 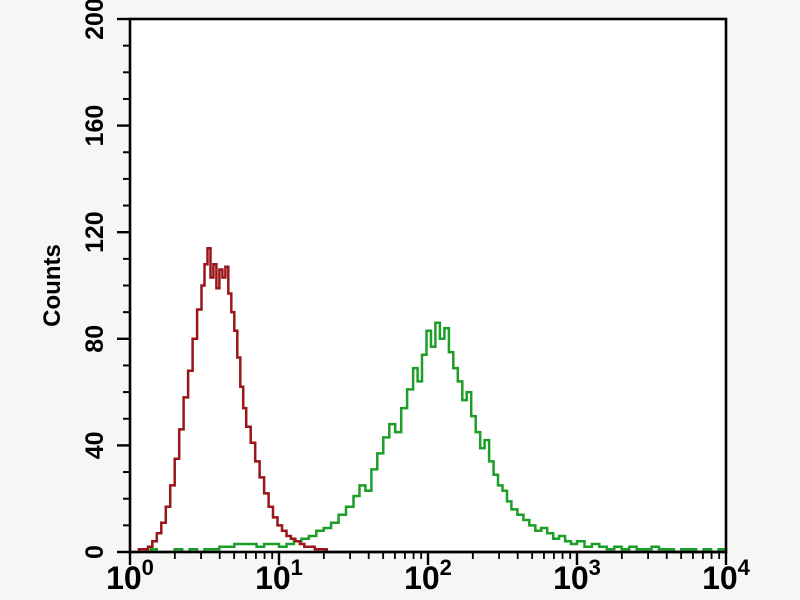 I want to click on y-axis-tick-label: 120, so click(x=95, y=232).